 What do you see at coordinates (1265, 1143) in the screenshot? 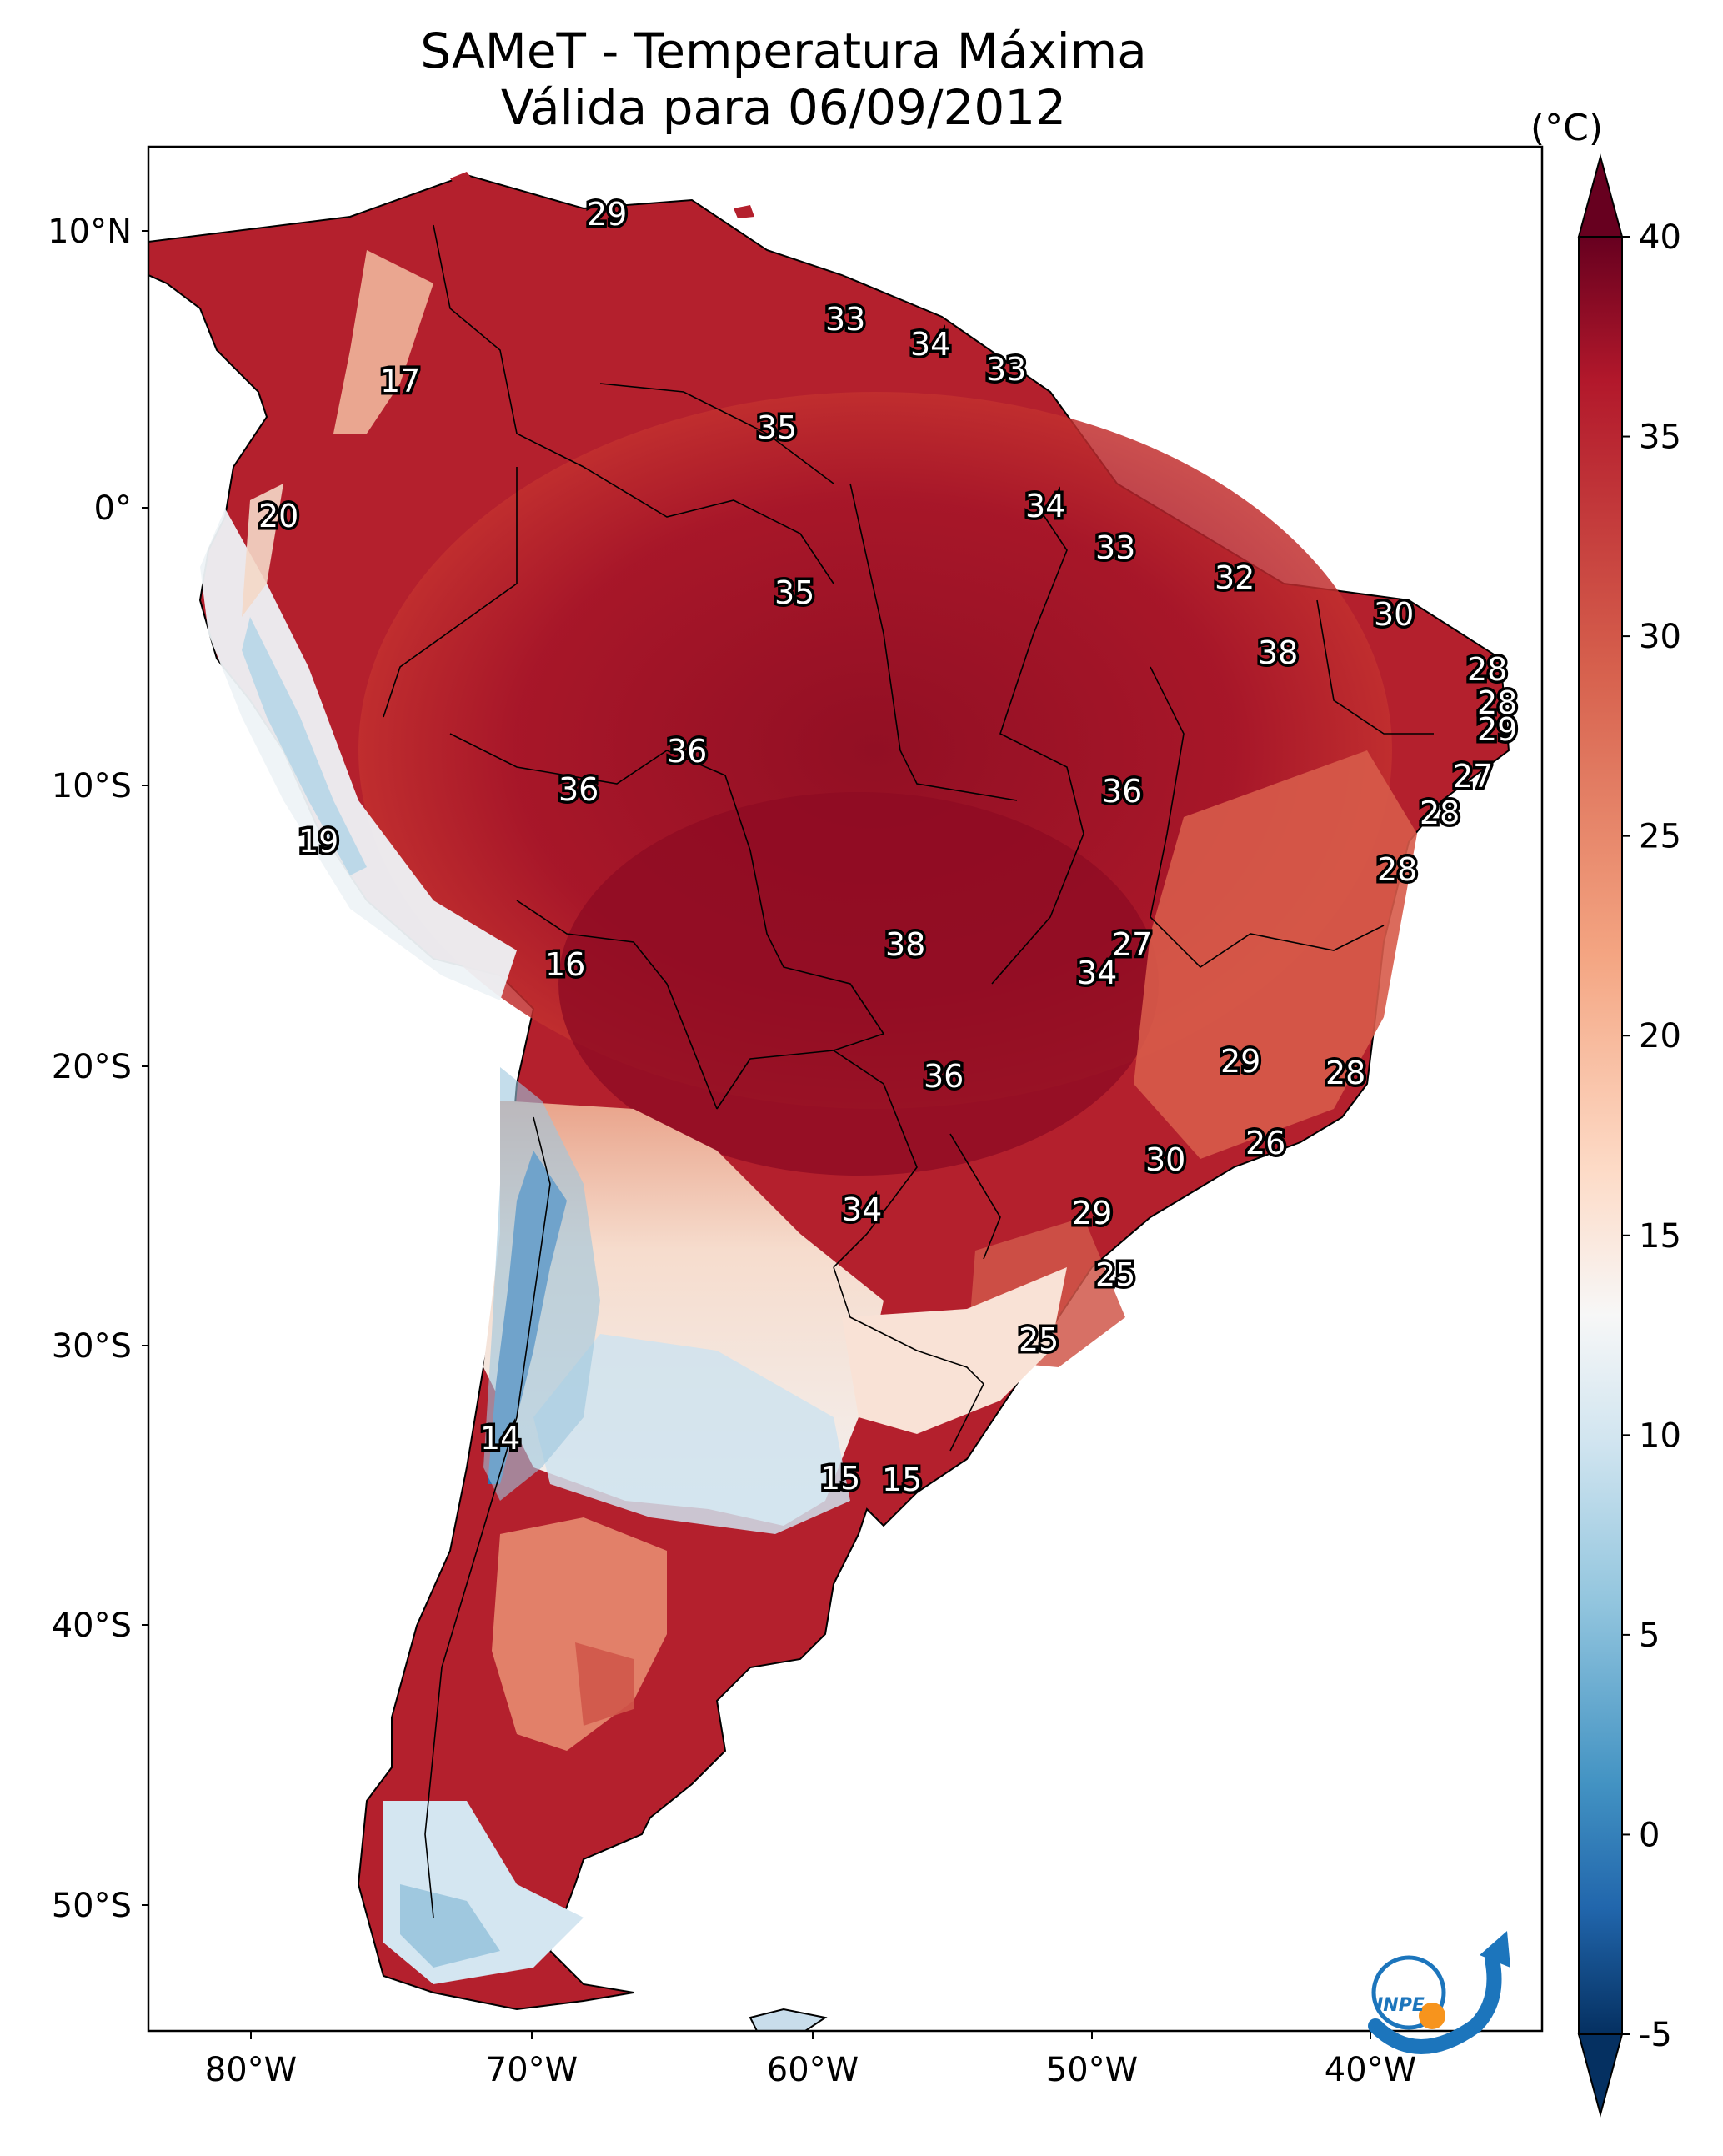
I see `temp-label: 26` at bounding box center [1265, 1143].